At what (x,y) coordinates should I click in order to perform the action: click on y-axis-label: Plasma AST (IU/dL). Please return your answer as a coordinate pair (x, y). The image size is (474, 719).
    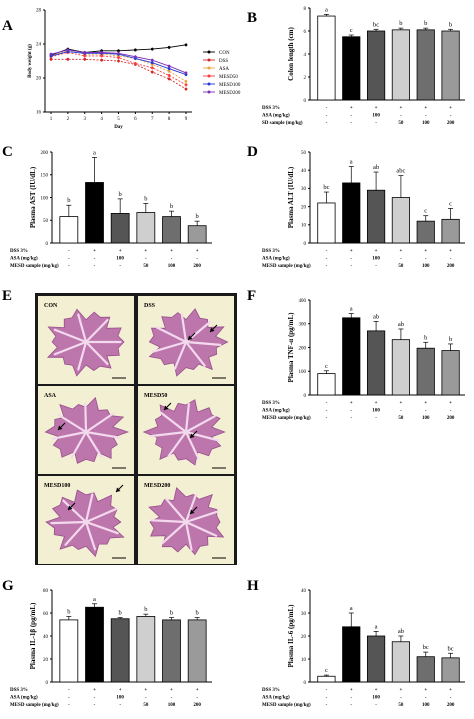
    Looking at the image, I should click on (33, 197).